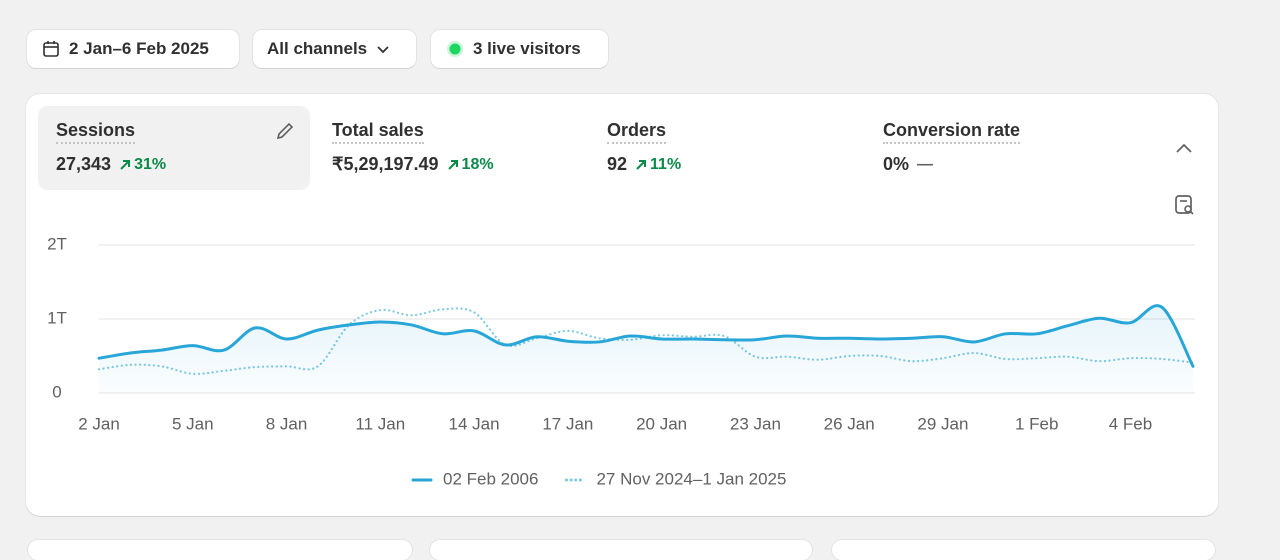 The image size is (1280, 560). What do you see at coordinates (383, 50) in the screenshot?
I see `chevron-down` at bounding box center [383, 50].